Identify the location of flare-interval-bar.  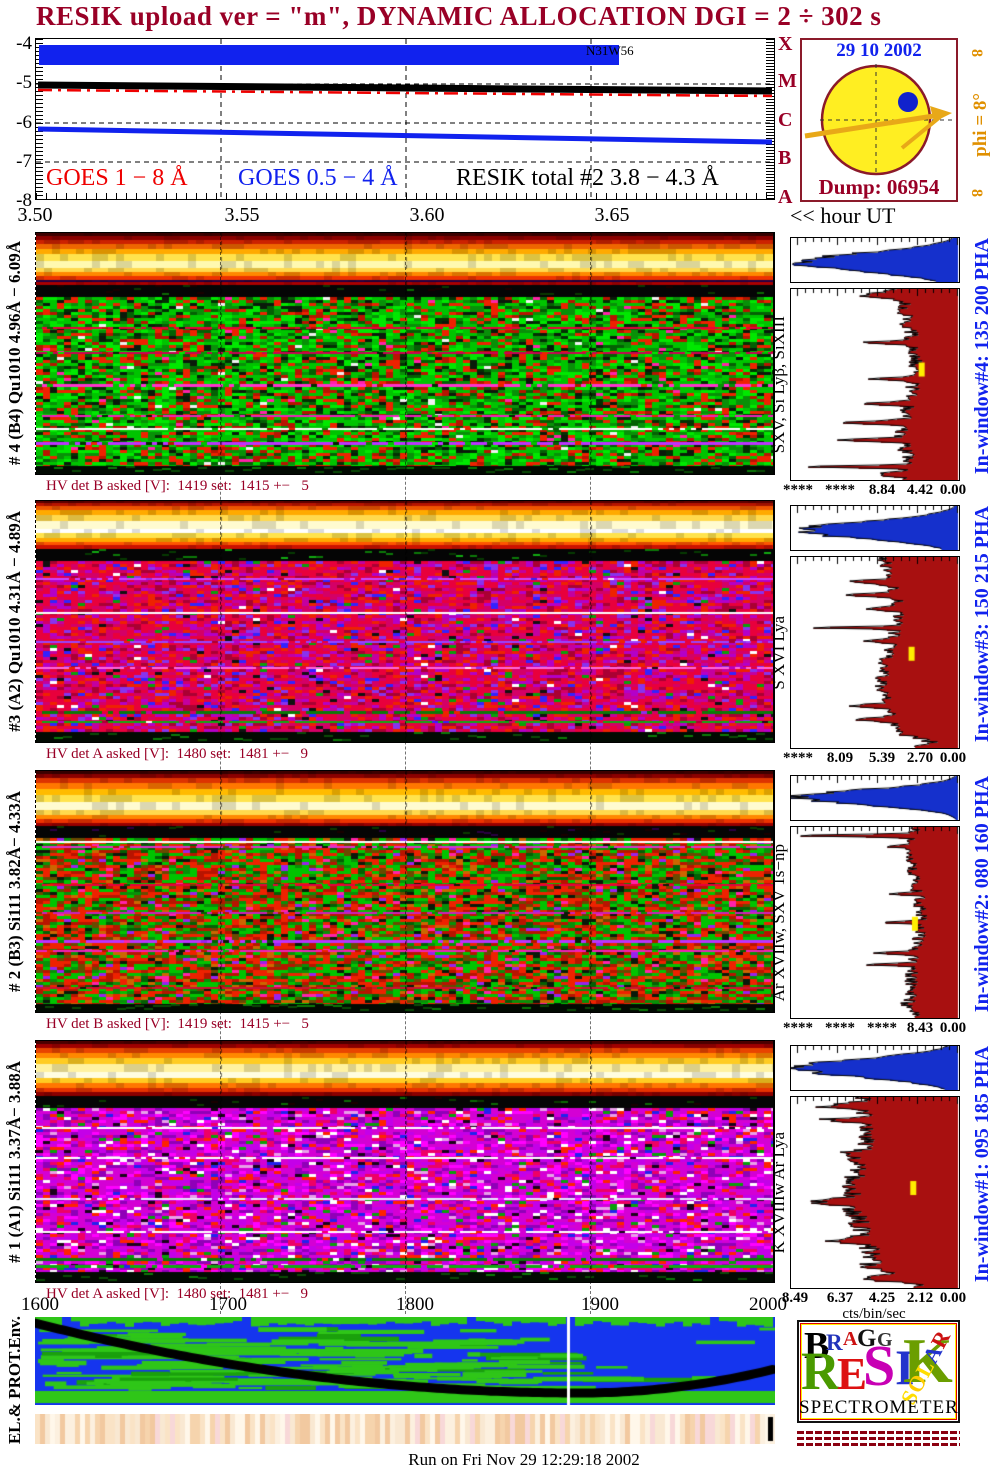
(329, 55).